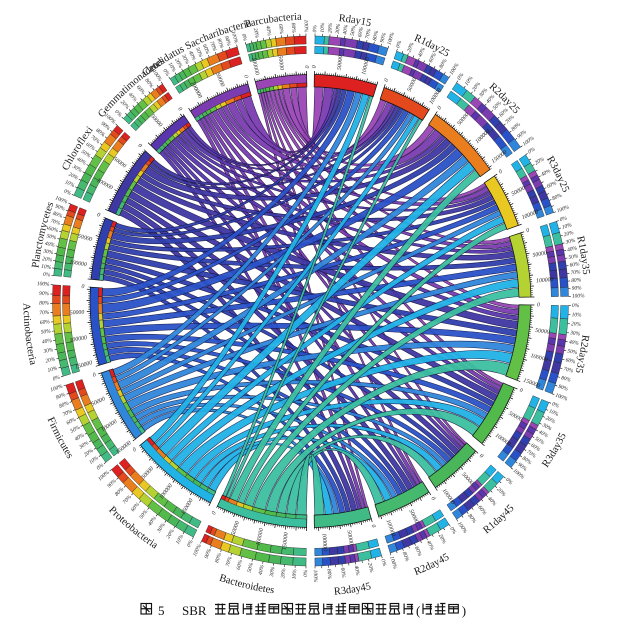  Describe the element at coordinates (324, 542) in the screenshot. I see `svg-text: 100000` at that location.